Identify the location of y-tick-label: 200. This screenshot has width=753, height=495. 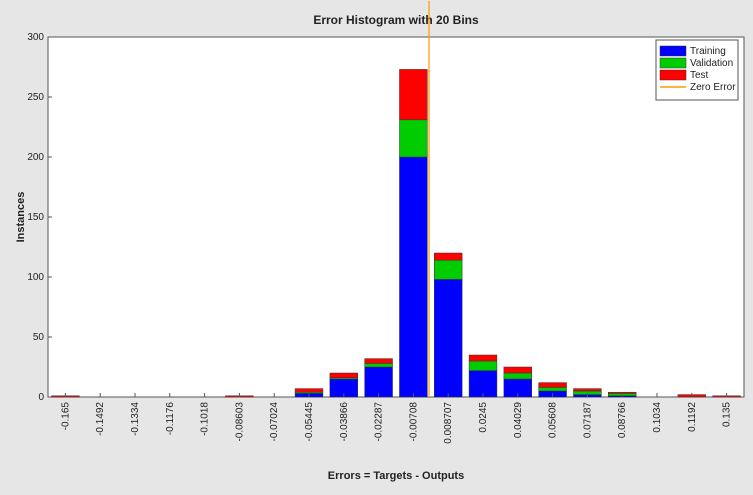
(35, 157).